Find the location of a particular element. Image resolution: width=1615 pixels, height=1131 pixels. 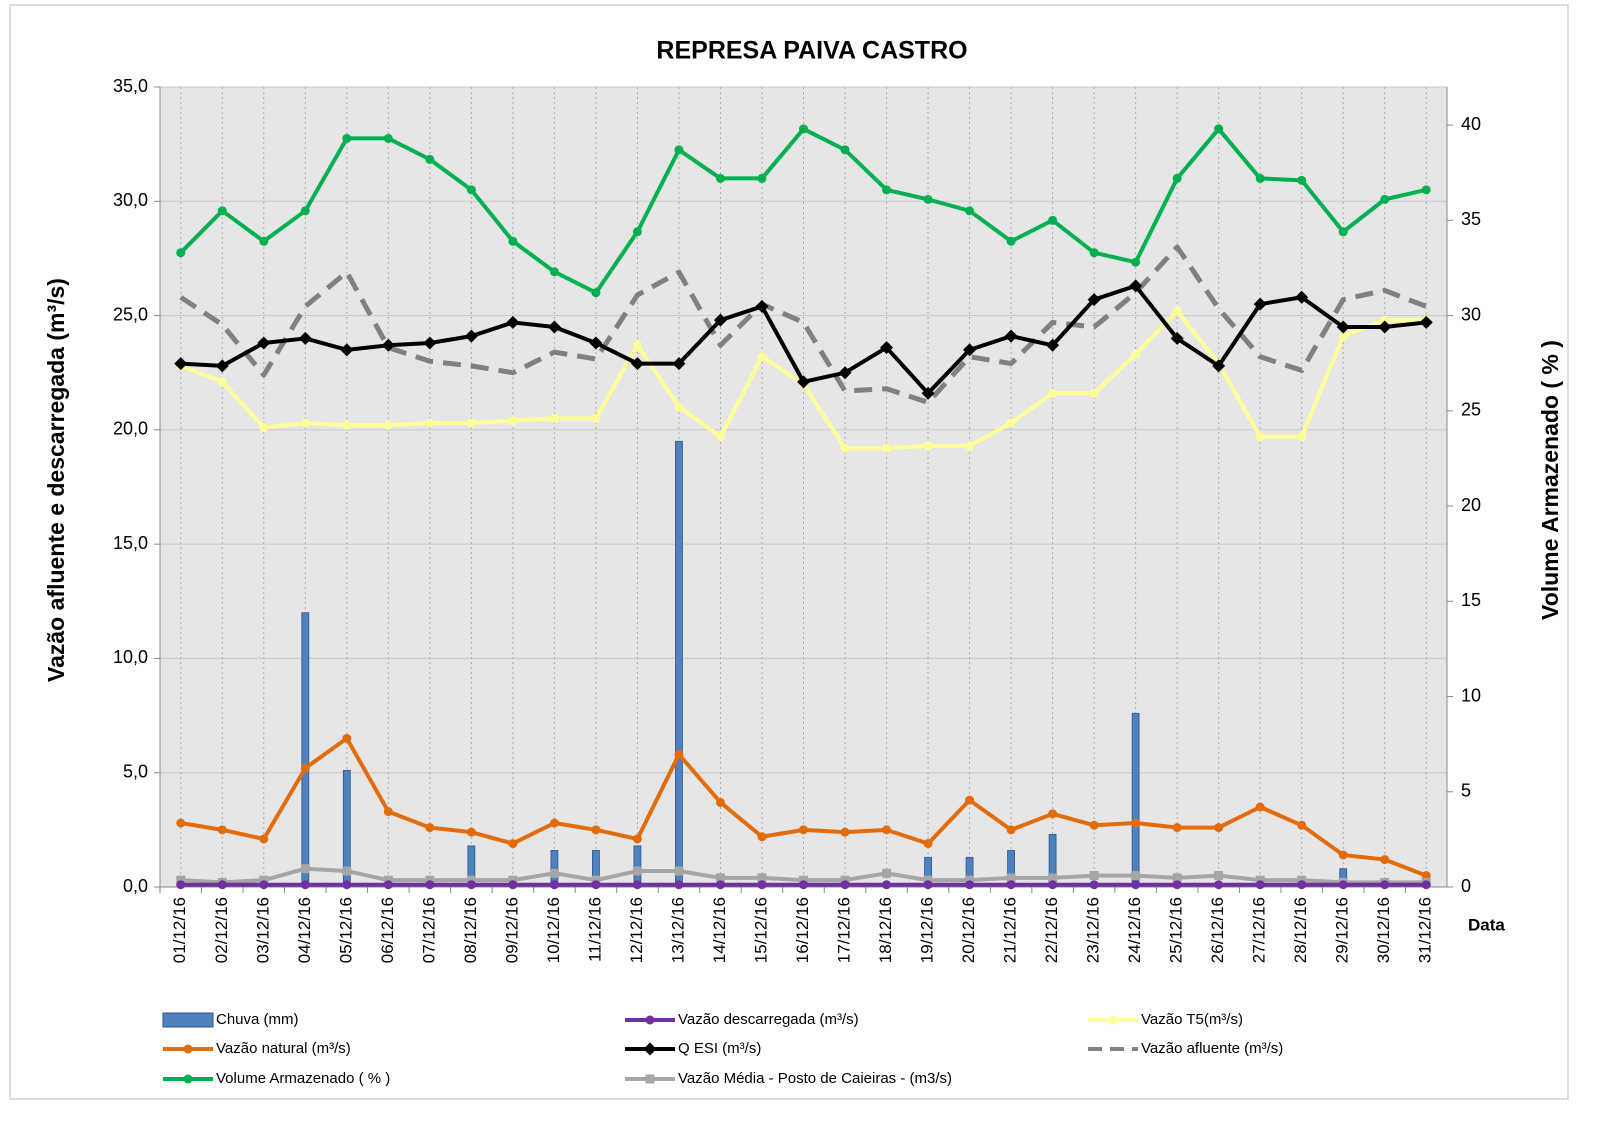

chart-title: REPRESA PAIVA CASTRO is located at coordinates (811, 51).